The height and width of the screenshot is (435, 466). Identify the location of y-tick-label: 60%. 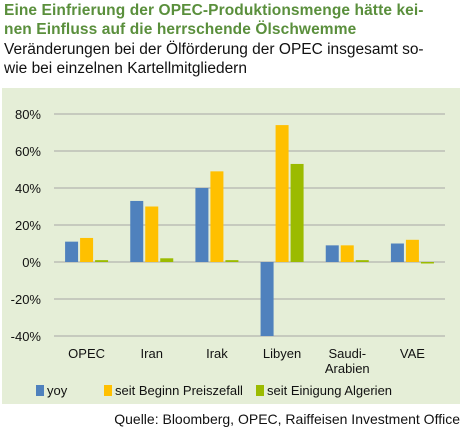
(28, 151).